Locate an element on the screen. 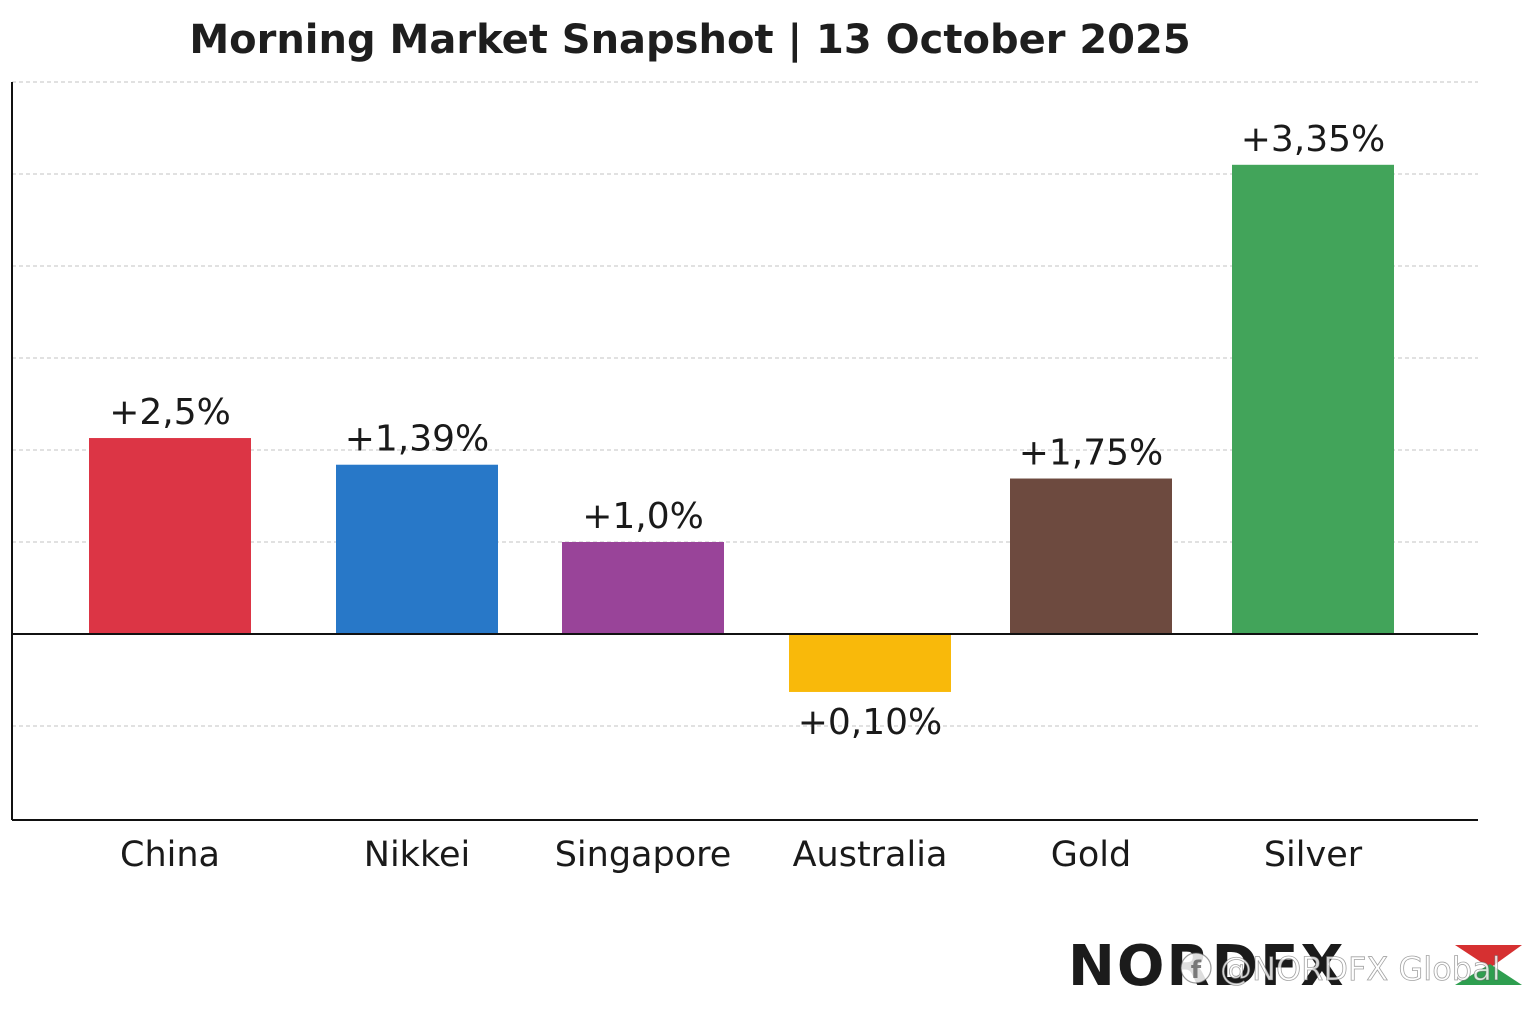 Image resolution: width=1536 pixels, height=1024 pixels. tick-label-nikkei: Nikkei is located at coordinates (417, 855).